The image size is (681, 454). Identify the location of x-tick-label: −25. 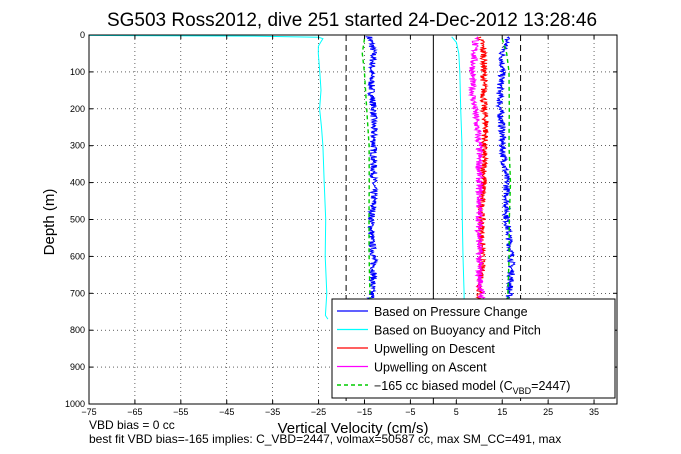
(318, 412).